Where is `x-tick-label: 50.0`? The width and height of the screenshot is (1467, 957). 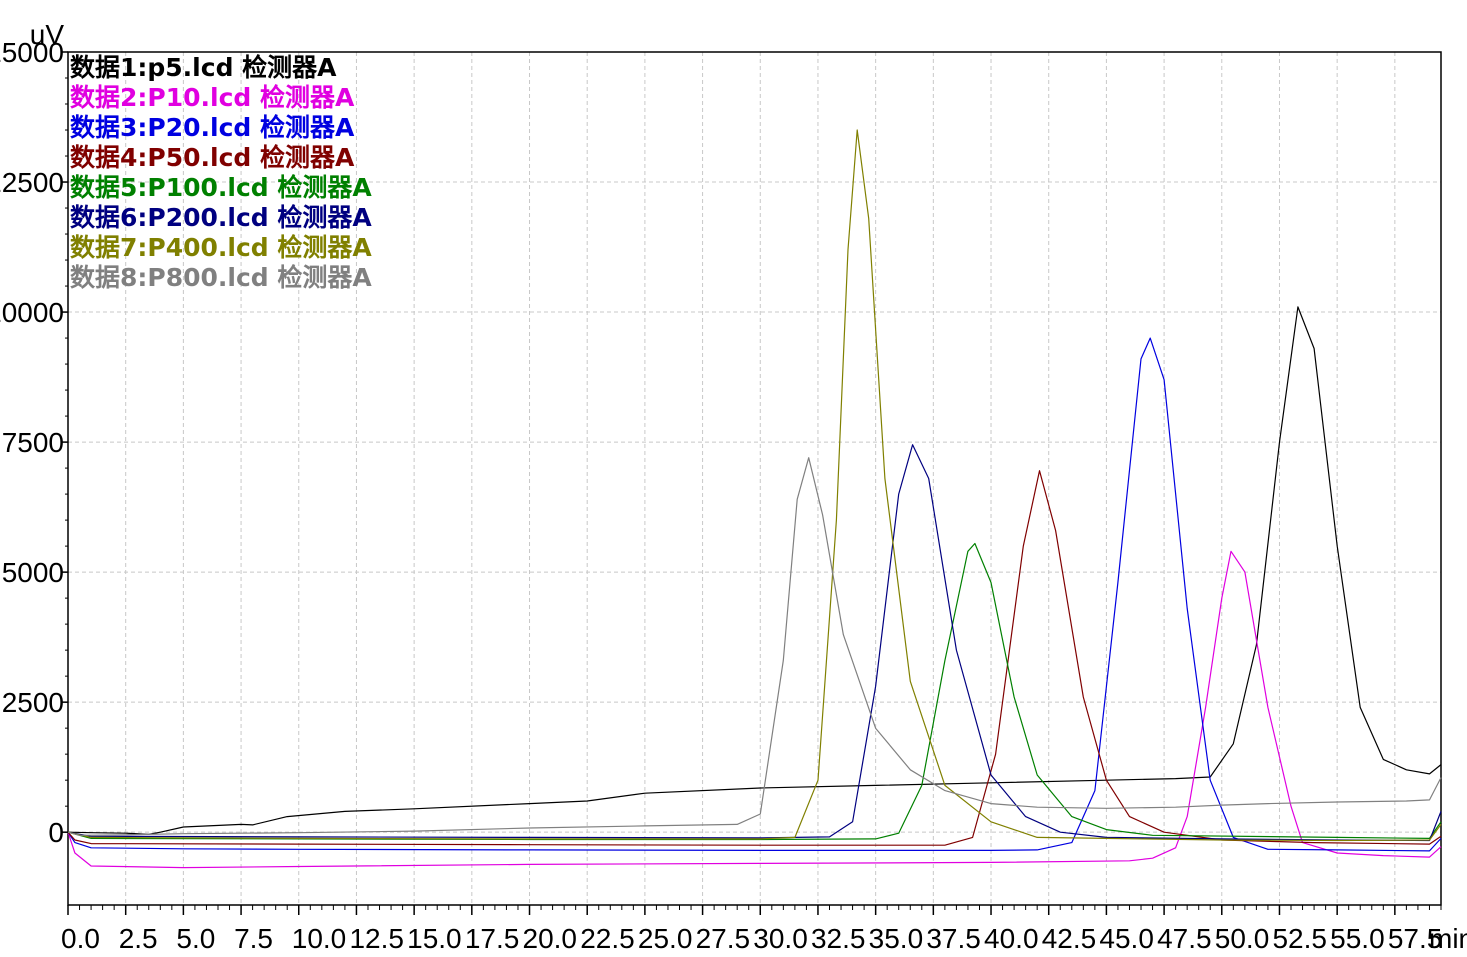 x-tick-label: 50.0 is located at coordinates (1242, 938).